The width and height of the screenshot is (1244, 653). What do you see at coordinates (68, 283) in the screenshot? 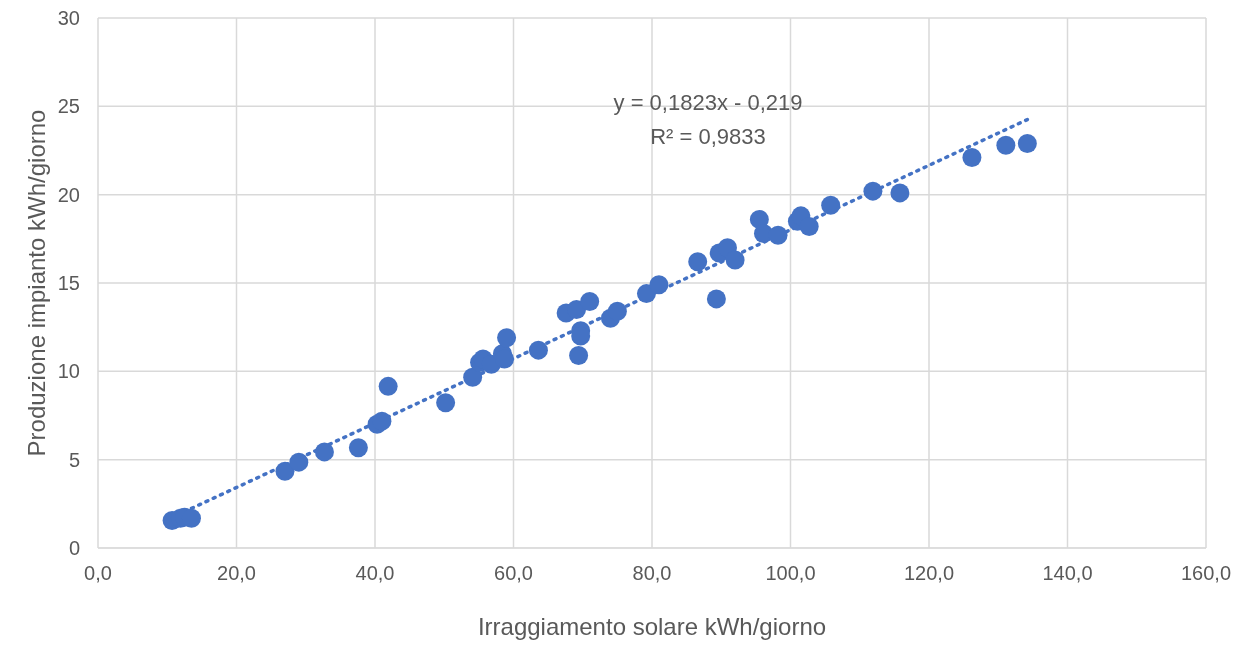
I see `y-tick-label: 15` at bounding box center [68, 283].